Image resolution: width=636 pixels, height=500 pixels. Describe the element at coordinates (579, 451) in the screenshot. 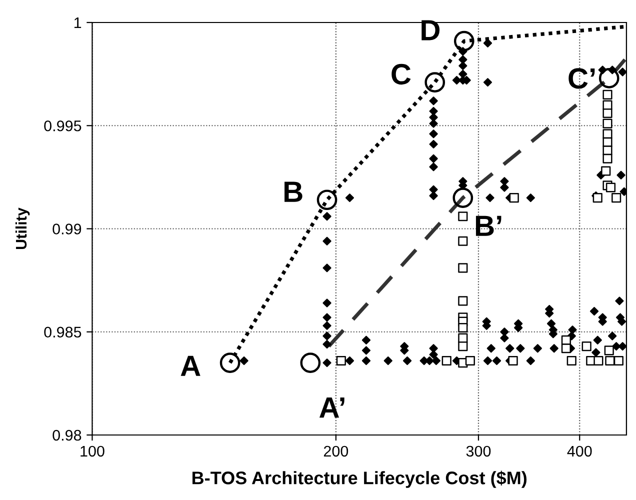

I see `x-tick-label: 400` at that location.